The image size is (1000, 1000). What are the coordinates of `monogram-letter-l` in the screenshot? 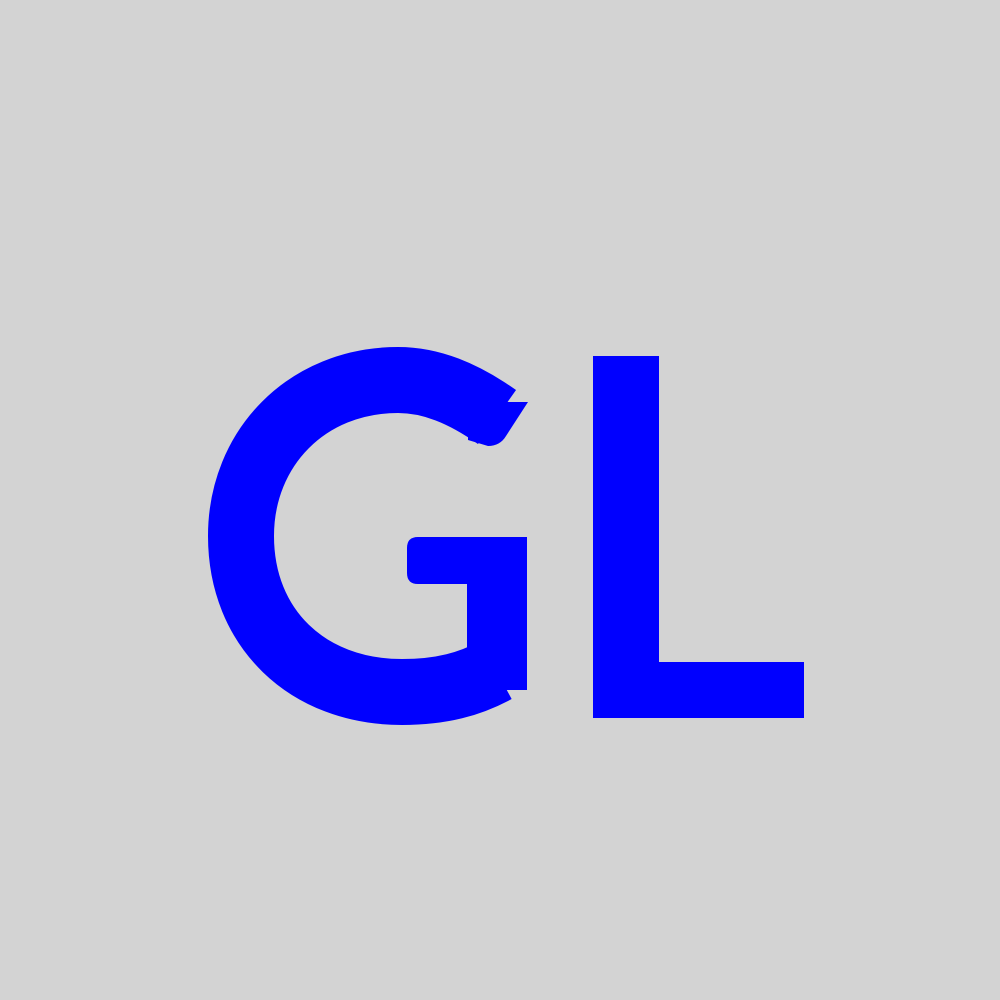 It's located at (698, 537).